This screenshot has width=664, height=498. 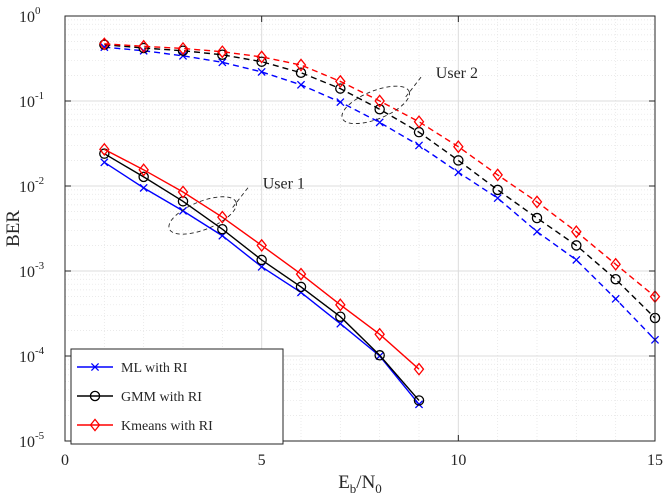 What do you see at coordinates (378, 488) in the screenshot?
I see `x-title-sub2: 0` at bounding box center [378, 488].